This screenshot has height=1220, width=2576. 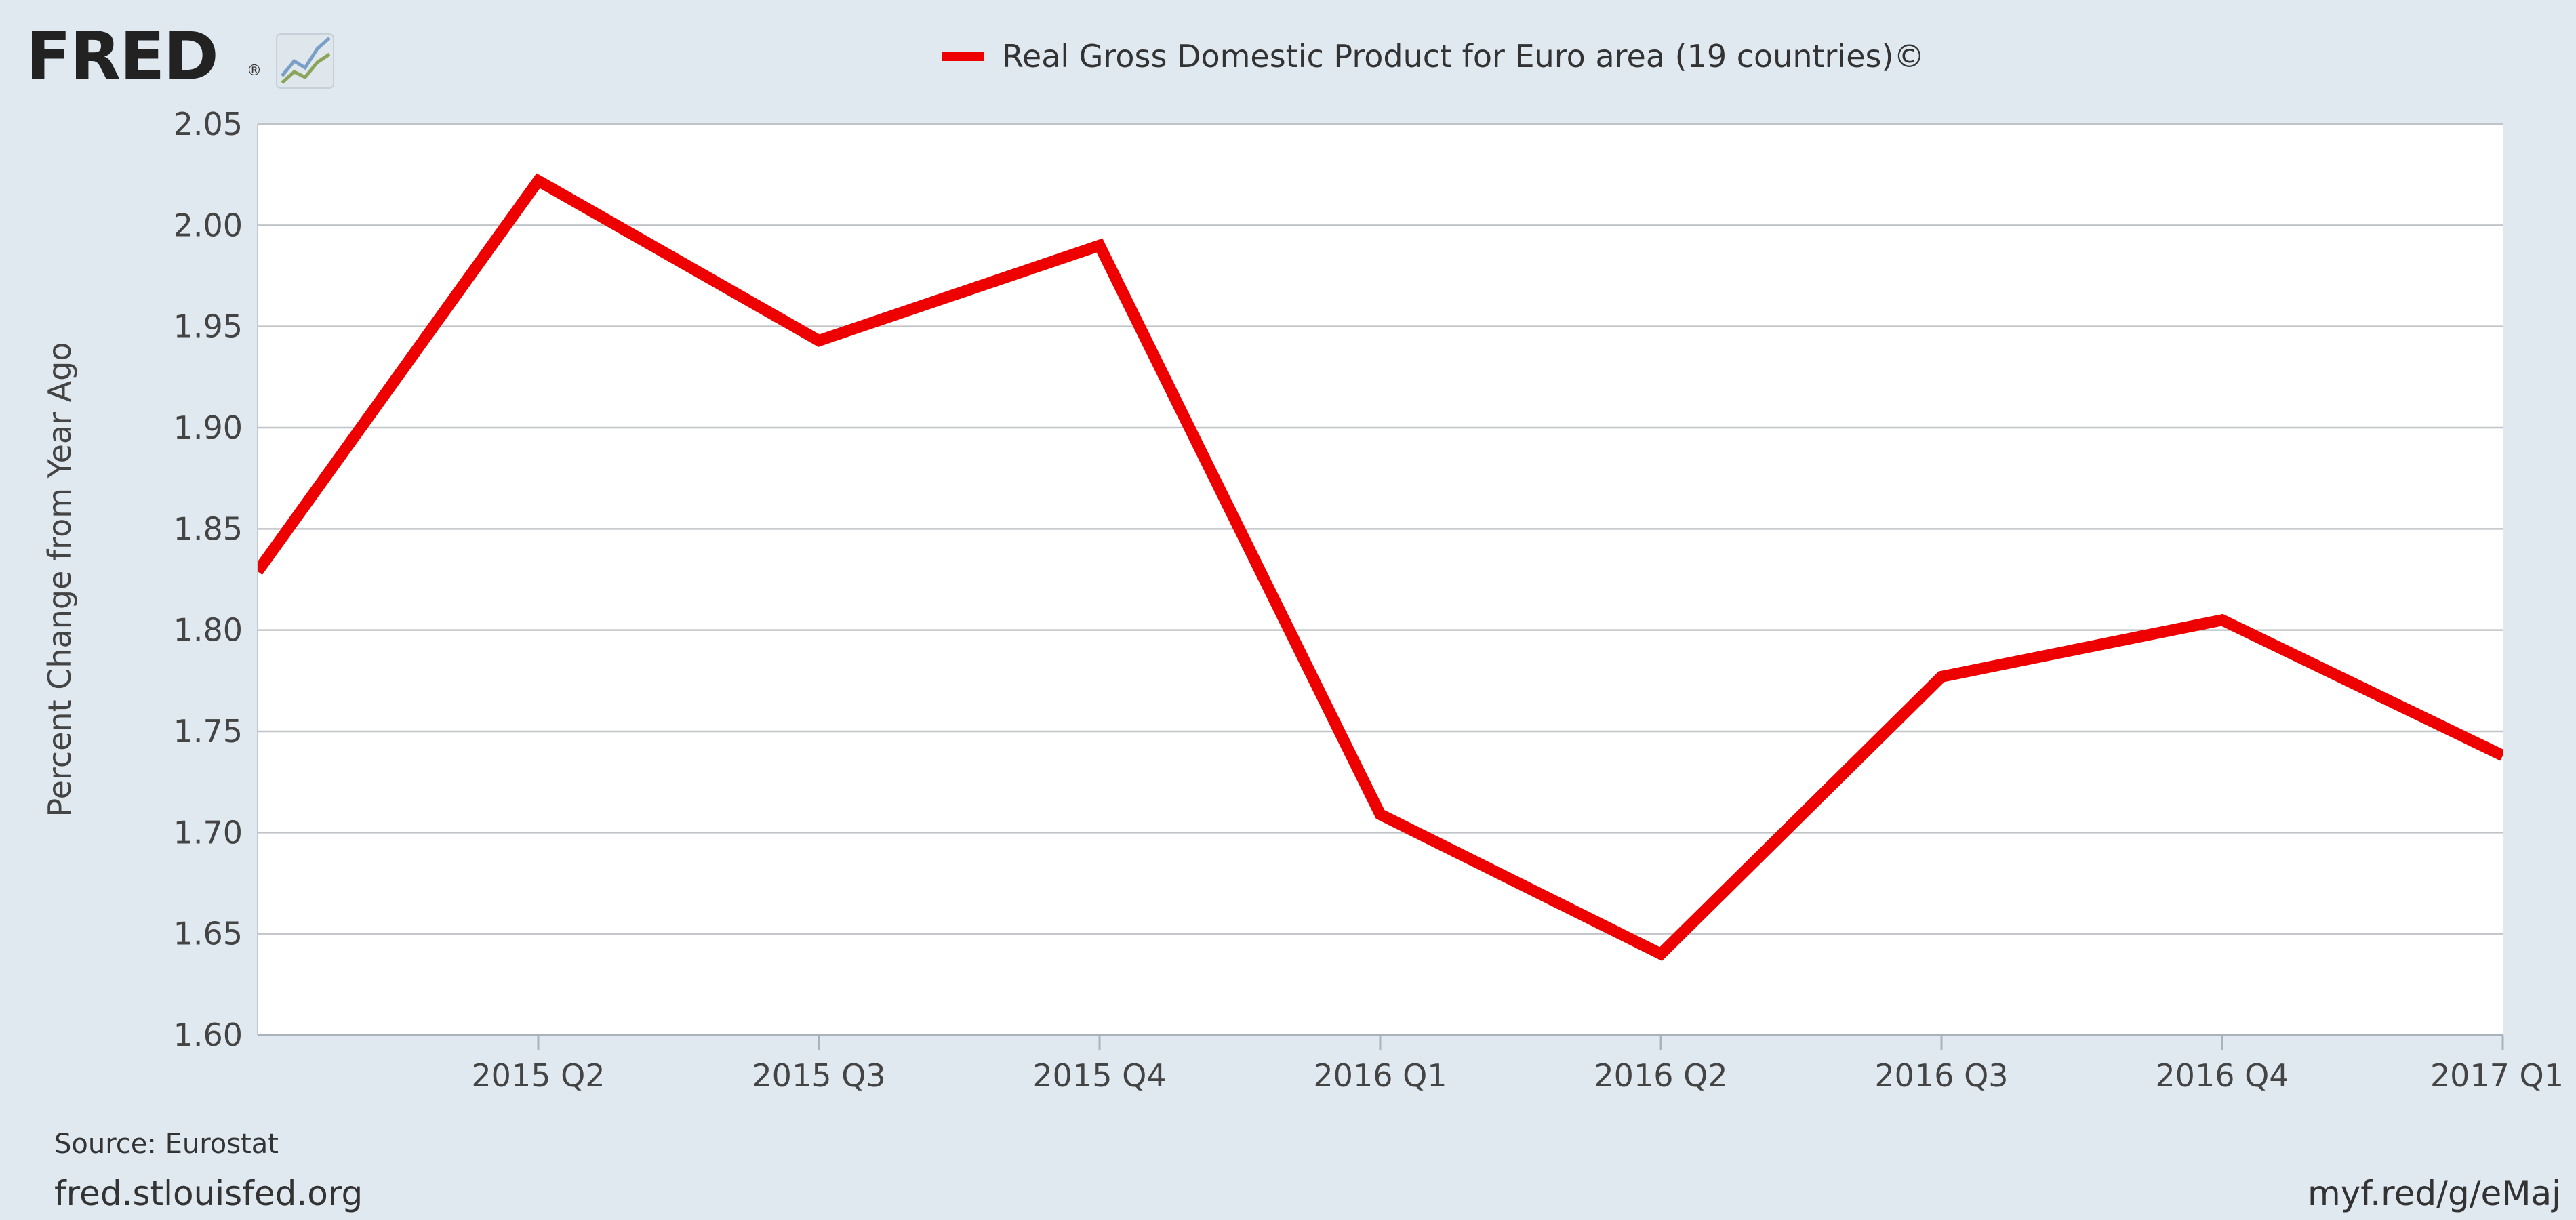 I want to click on logo-registered-mark: ®, so click(x=254, y=70).